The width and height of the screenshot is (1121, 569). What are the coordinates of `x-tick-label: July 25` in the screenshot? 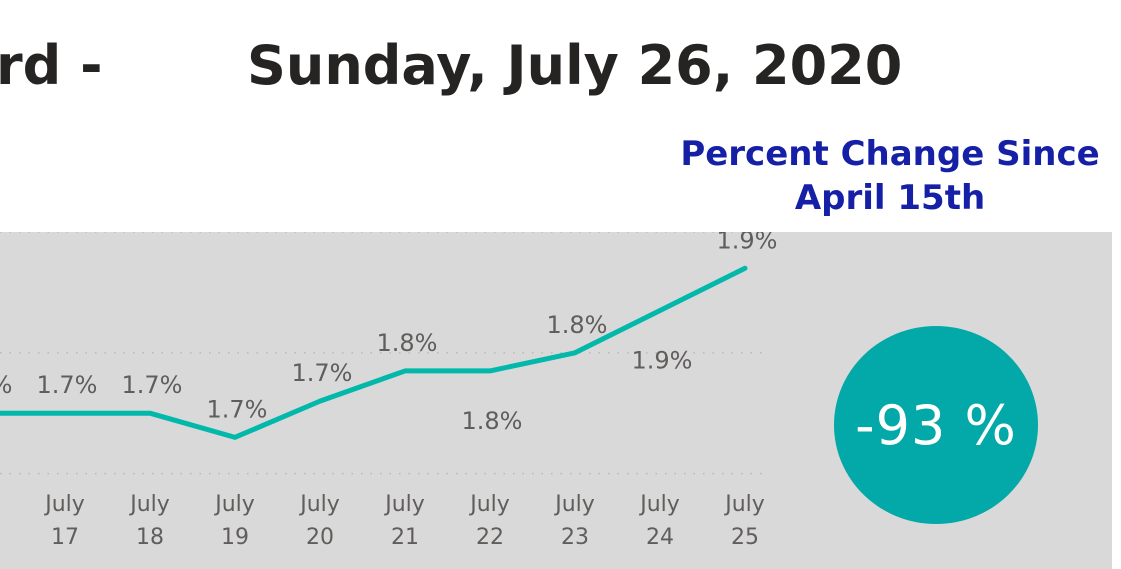 It's located at (744, 521).